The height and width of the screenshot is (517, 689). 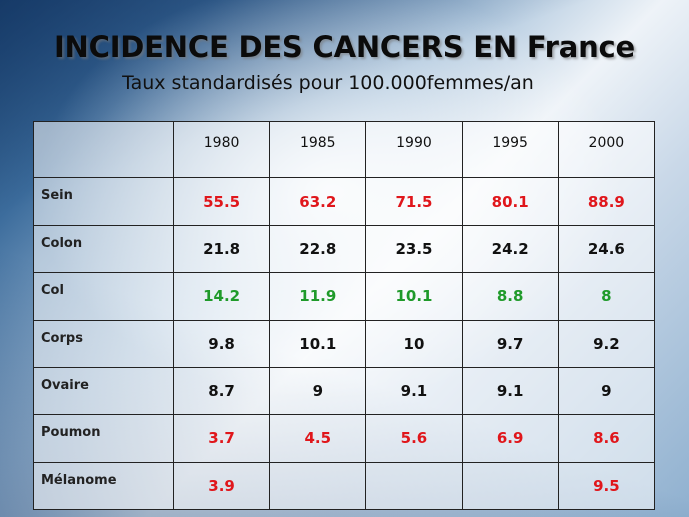 What do you see at coordinates (510, 296) in the screenshot?
I see `value-cell: 8.8` at bounding box center [510, 296].